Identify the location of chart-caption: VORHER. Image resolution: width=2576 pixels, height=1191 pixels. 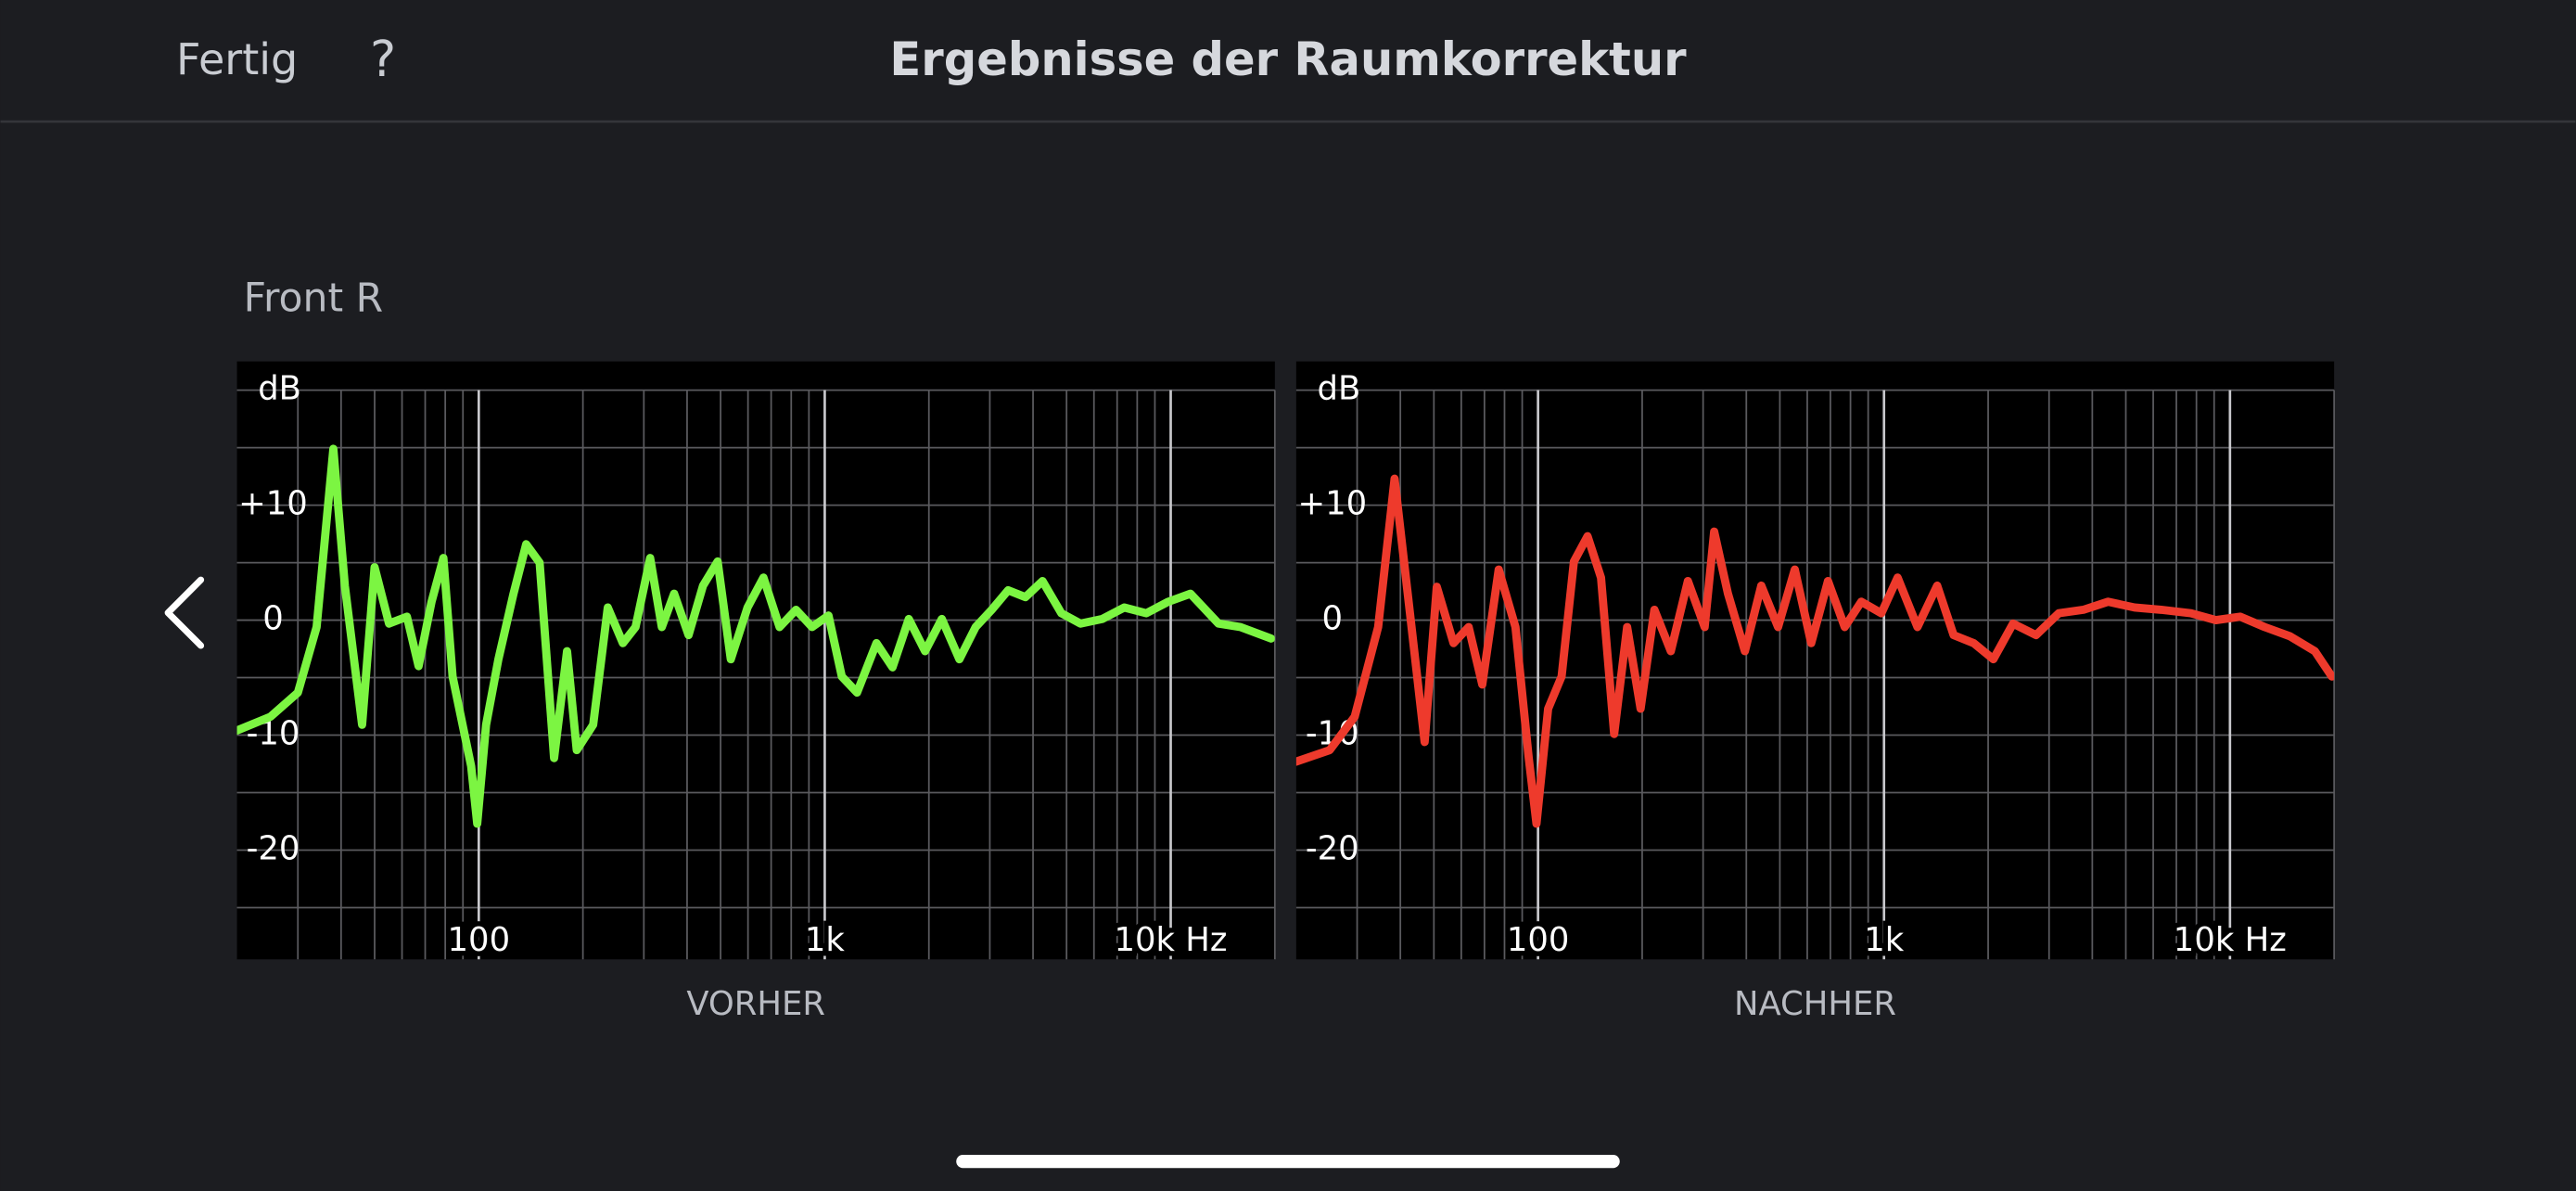
(756, 1004).